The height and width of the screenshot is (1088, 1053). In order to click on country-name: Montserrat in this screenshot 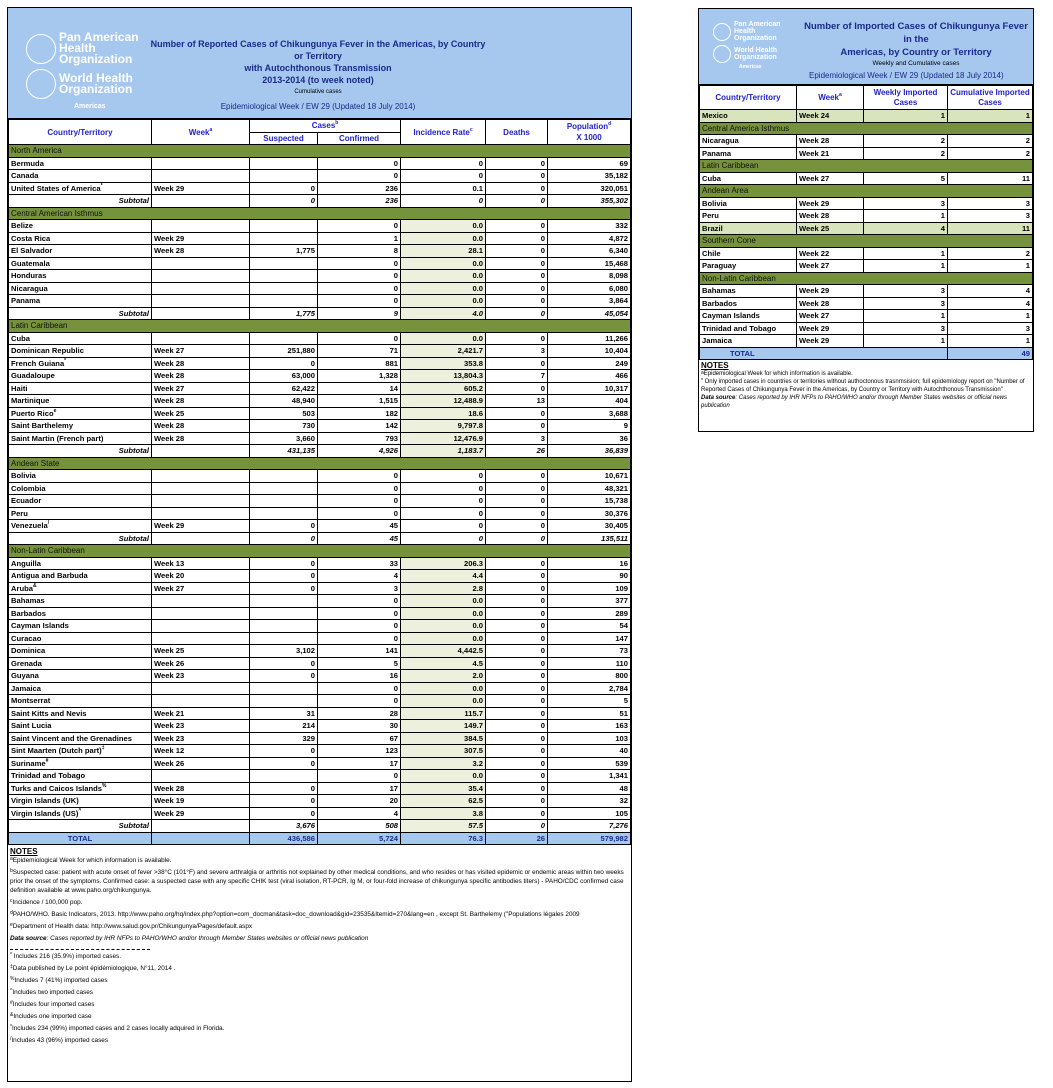, I will do `click(31, 701)`.